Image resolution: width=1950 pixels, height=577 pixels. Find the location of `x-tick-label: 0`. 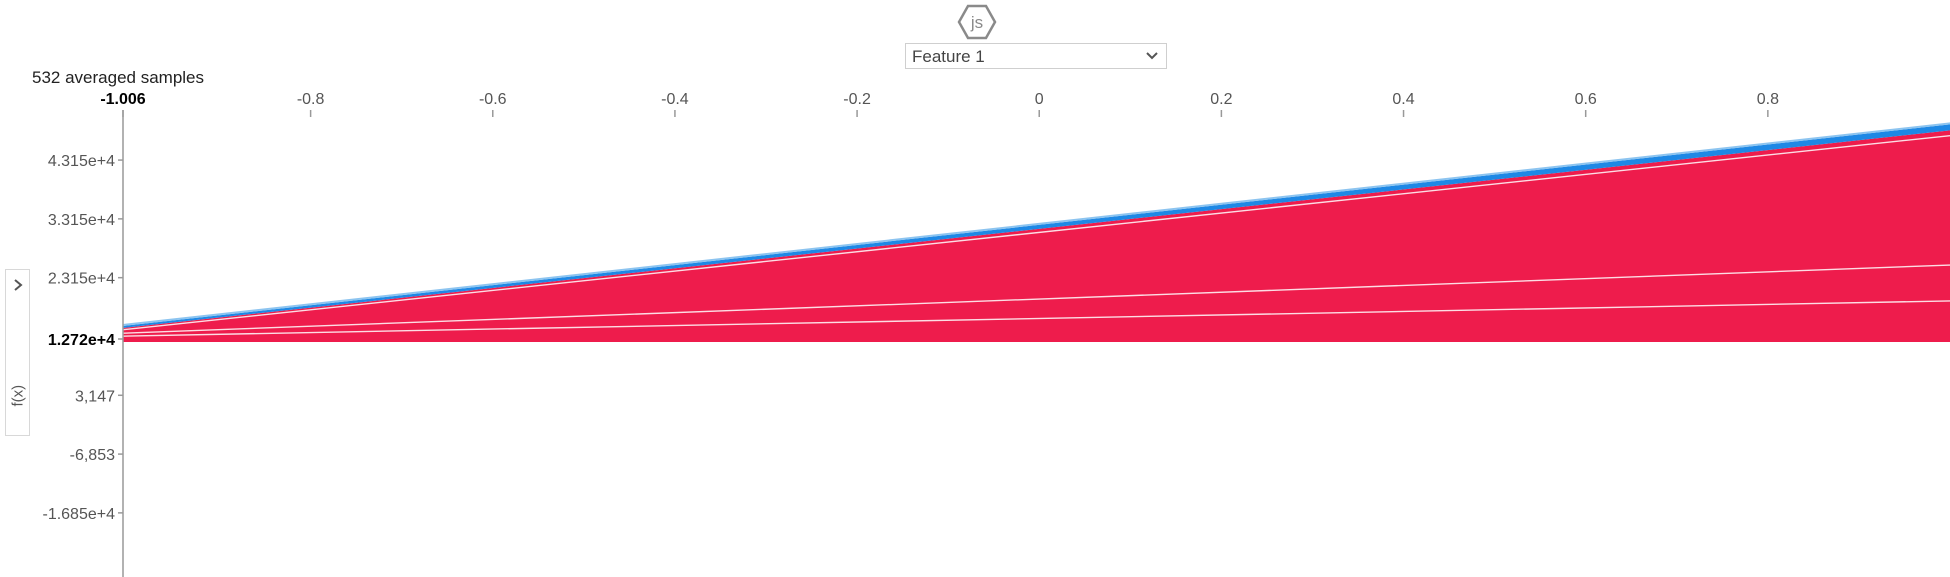

x-tick-label: 0 is located at coordinates (1039, 99).